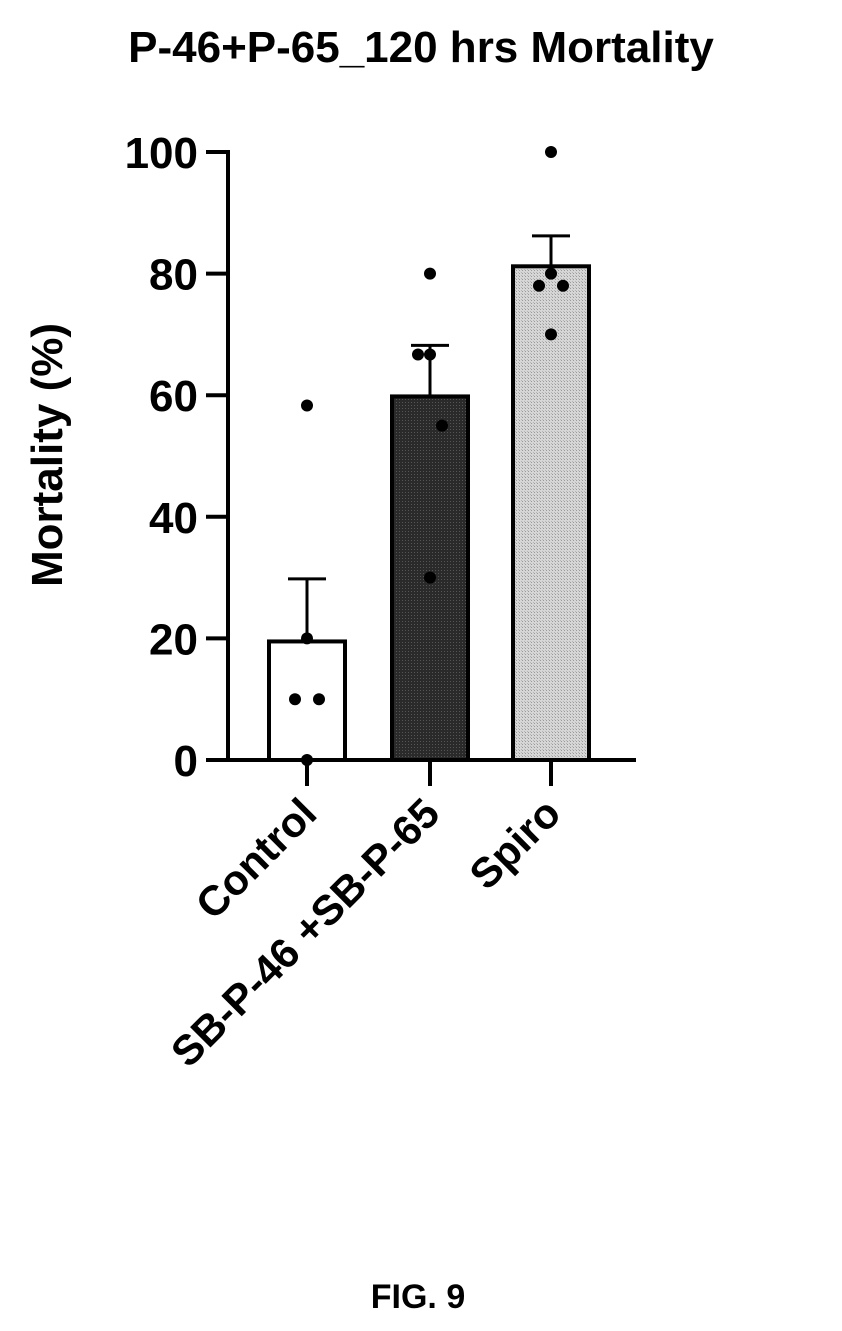 The width and height of the screenshot is (842, 1331). Describe the element at coordinates (514, 843) in the screenshot. I see `x-tick-label-2: Spiro` at that location.